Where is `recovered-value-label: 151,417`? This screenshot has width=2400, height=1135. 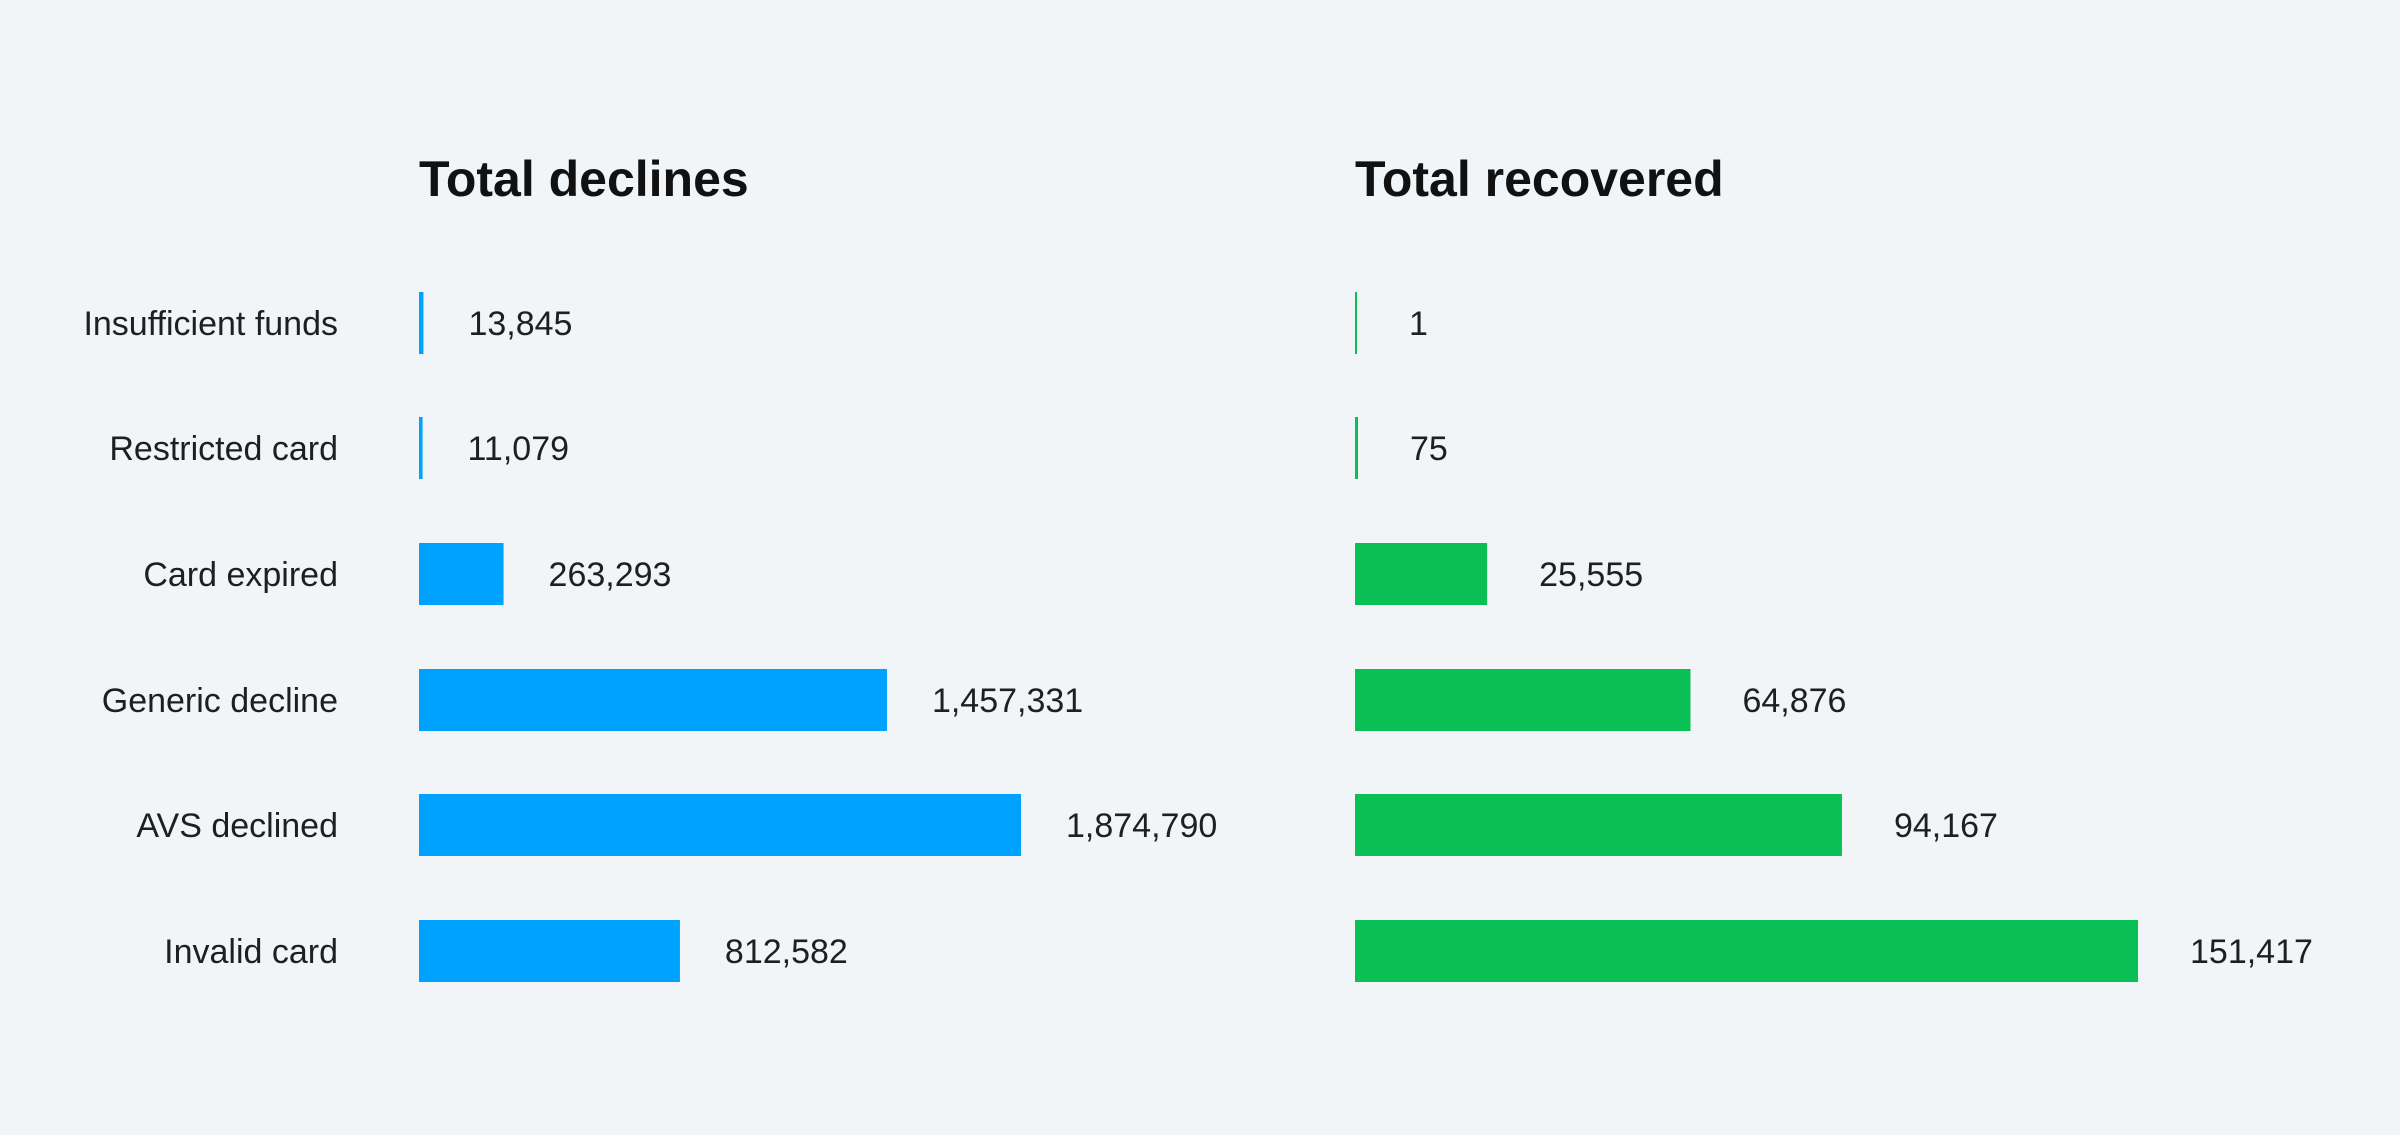
recovered-value-label: 151,417 is located at coordinates (2251, 952).